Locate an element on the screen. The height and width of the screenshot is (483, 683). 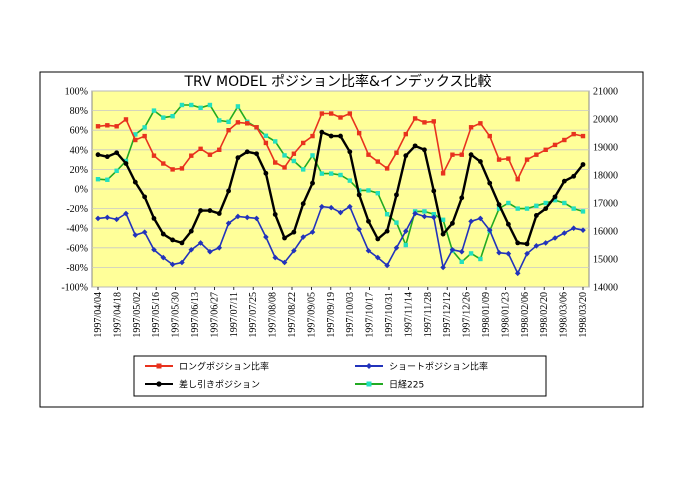
x-tick-label: 1997/05/30 is located at coordinates (176, 315).